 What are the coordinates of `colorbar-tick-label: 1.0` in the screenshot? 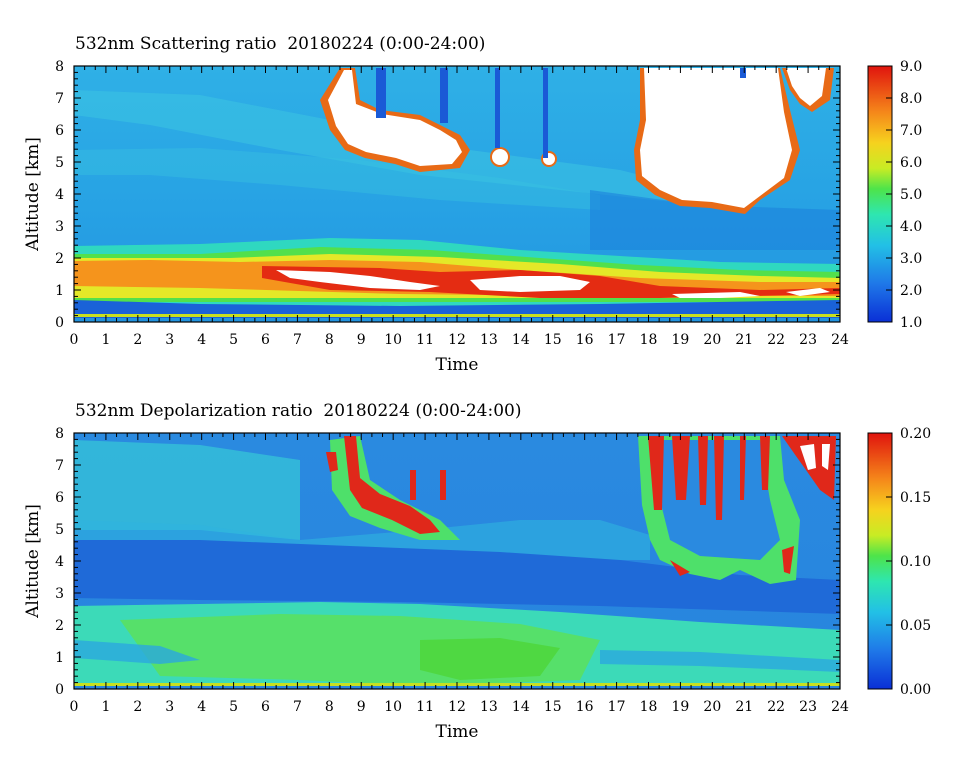 It's located at (911, 323).